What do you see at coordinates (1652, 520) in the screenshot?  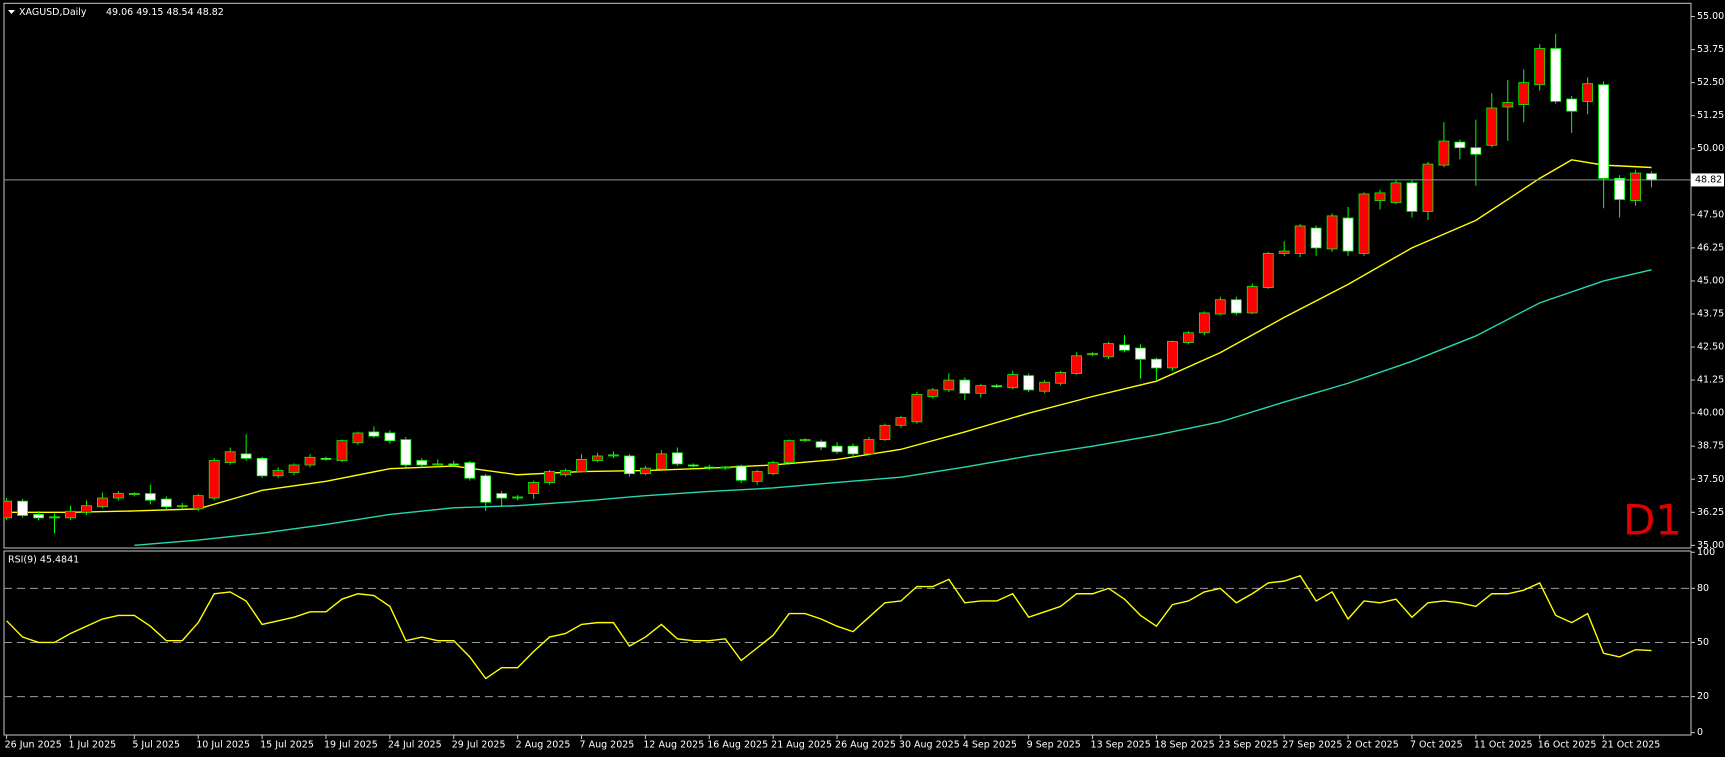 I see `timeframe-watermark: D1` at bounding box center [1652, 520].